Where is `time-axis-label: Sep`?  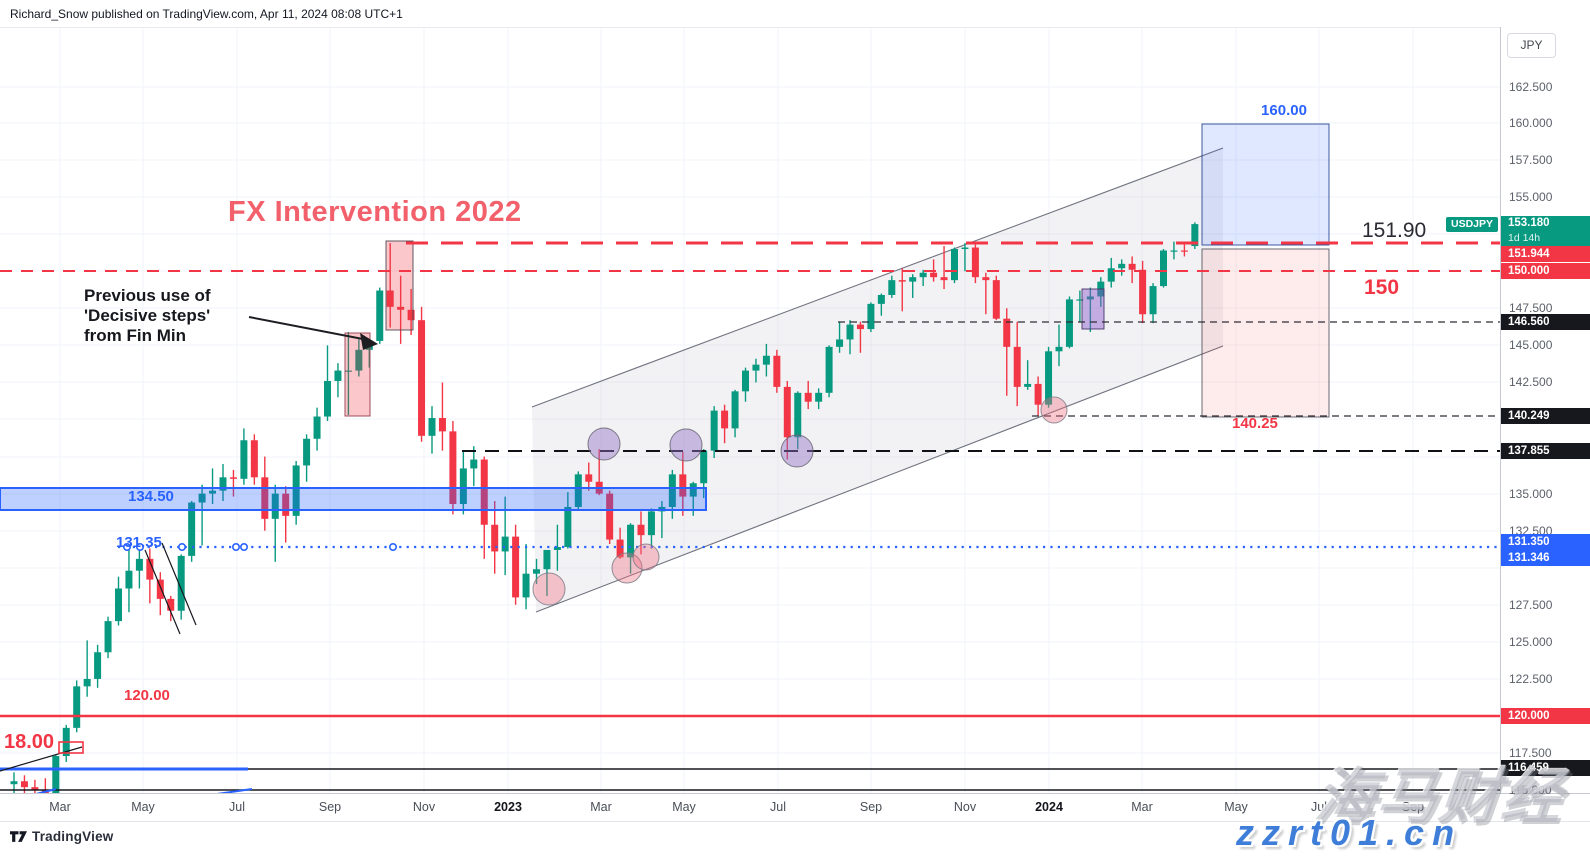
time-axis-label: Sep is located at coordinates (871, 807).